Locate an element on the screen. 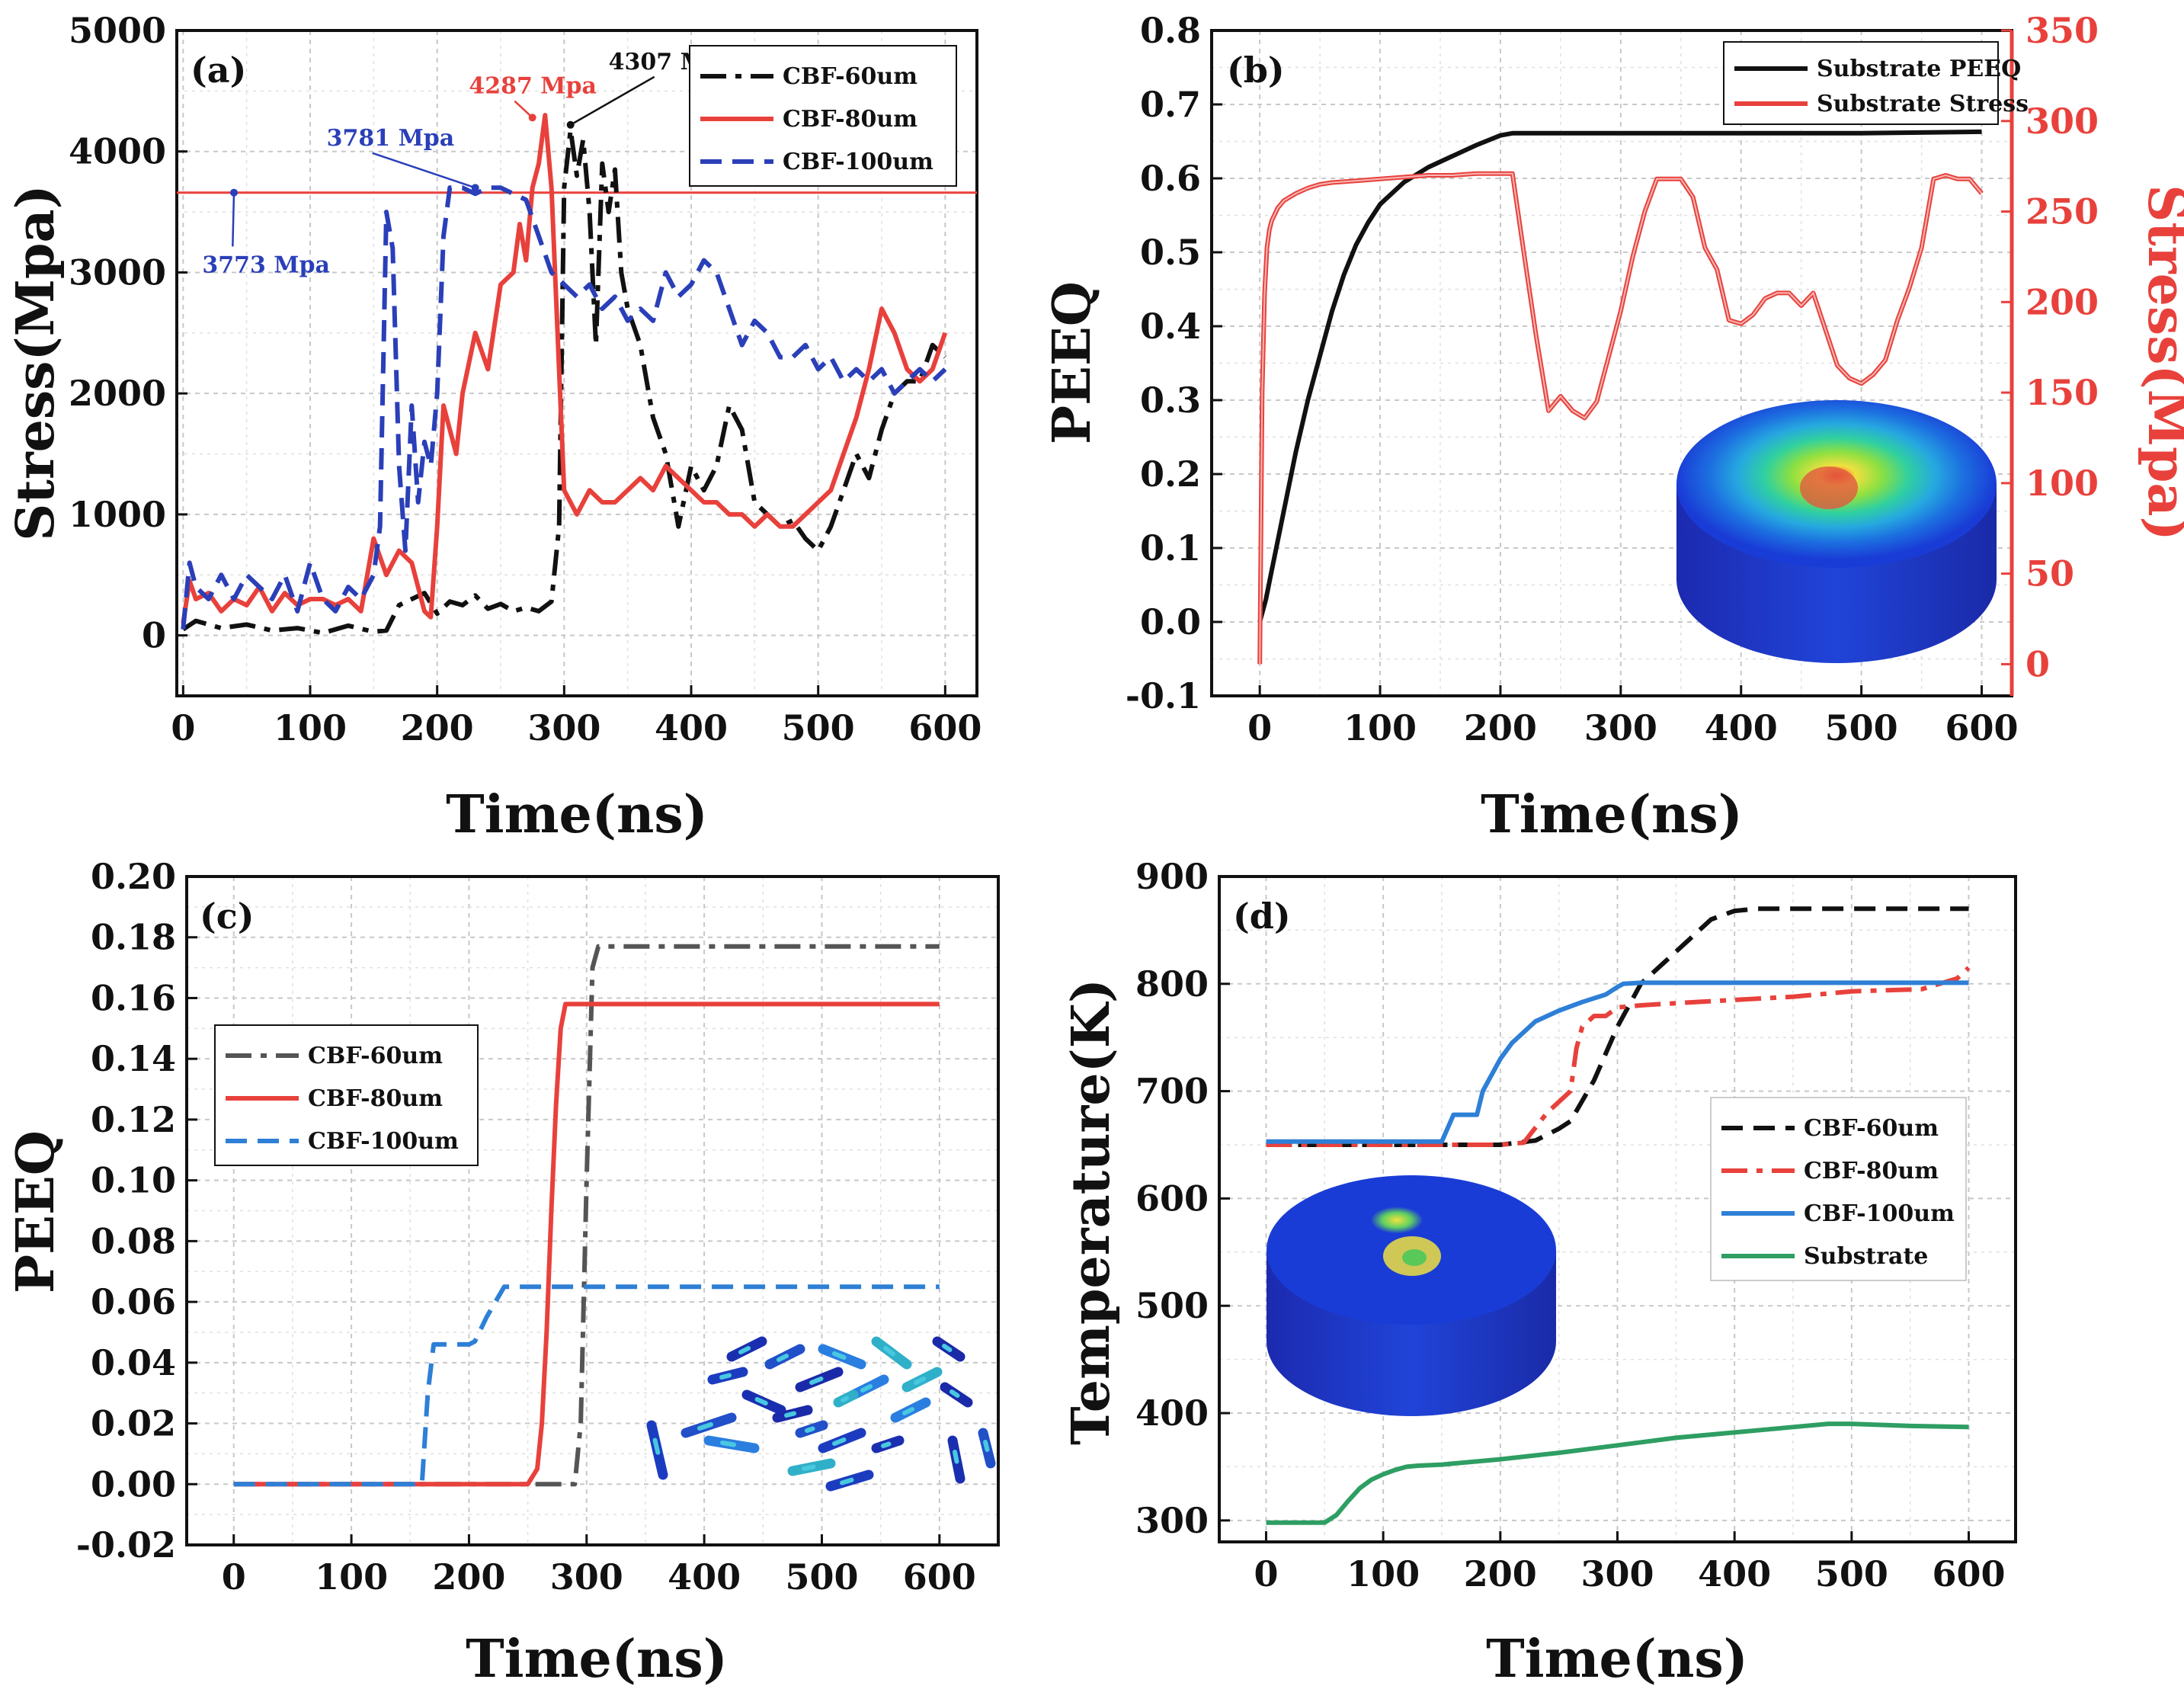  panel-d-y-ticks: 300 400 500 600 700 800 900 is located at coordinates (1182, 1198).